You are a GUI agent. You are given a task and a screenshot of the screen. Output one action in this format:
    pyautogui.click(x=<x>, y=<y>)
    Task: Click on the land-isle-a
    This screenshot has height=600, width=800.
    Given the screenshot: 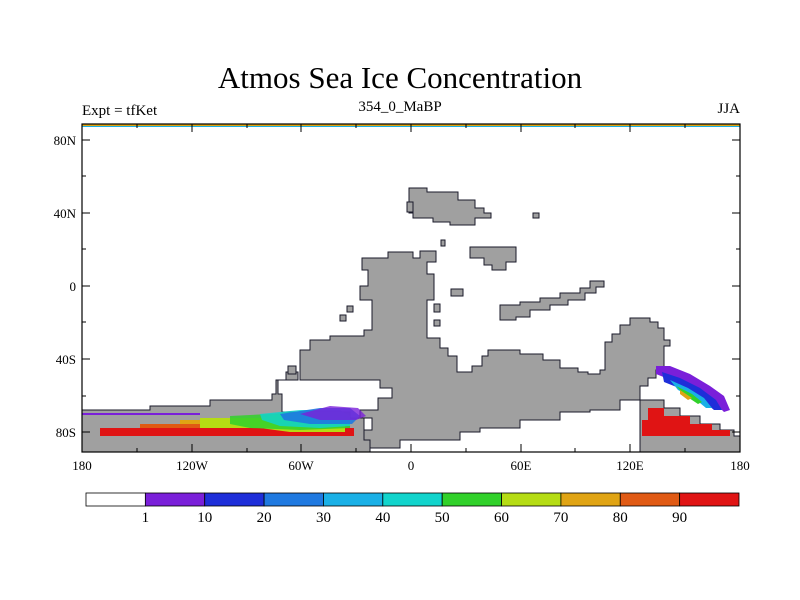 What is the action you would take?
    pyautogui.click(x=457, y=292)
    